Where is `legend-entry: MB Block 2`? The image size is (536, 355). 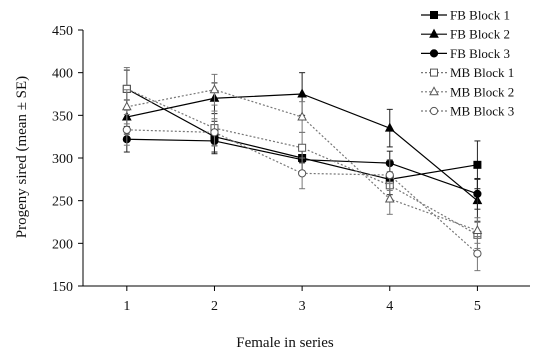
legend-entry: MB Block 2 is located at coordinates (467, 91).